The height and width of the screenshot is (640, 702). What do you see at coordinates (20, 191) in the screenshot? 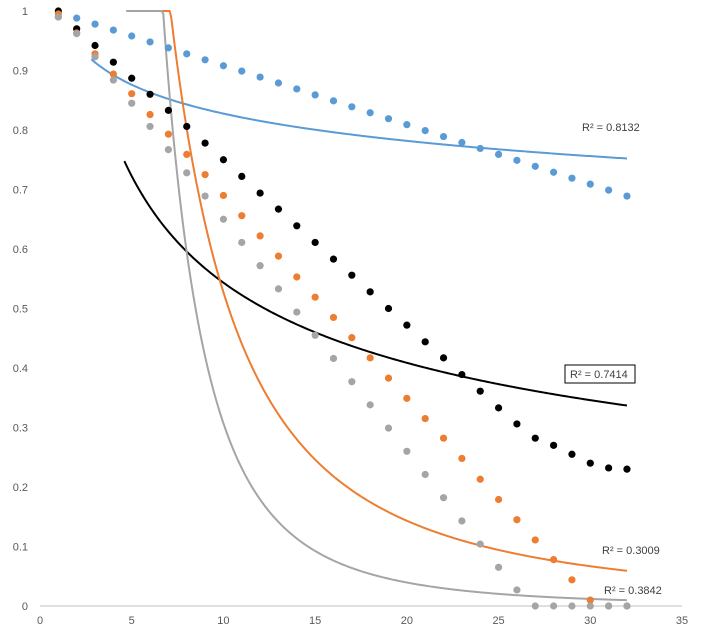
I see `y-tick-label: 0.7` at bounding box center [20, 191].